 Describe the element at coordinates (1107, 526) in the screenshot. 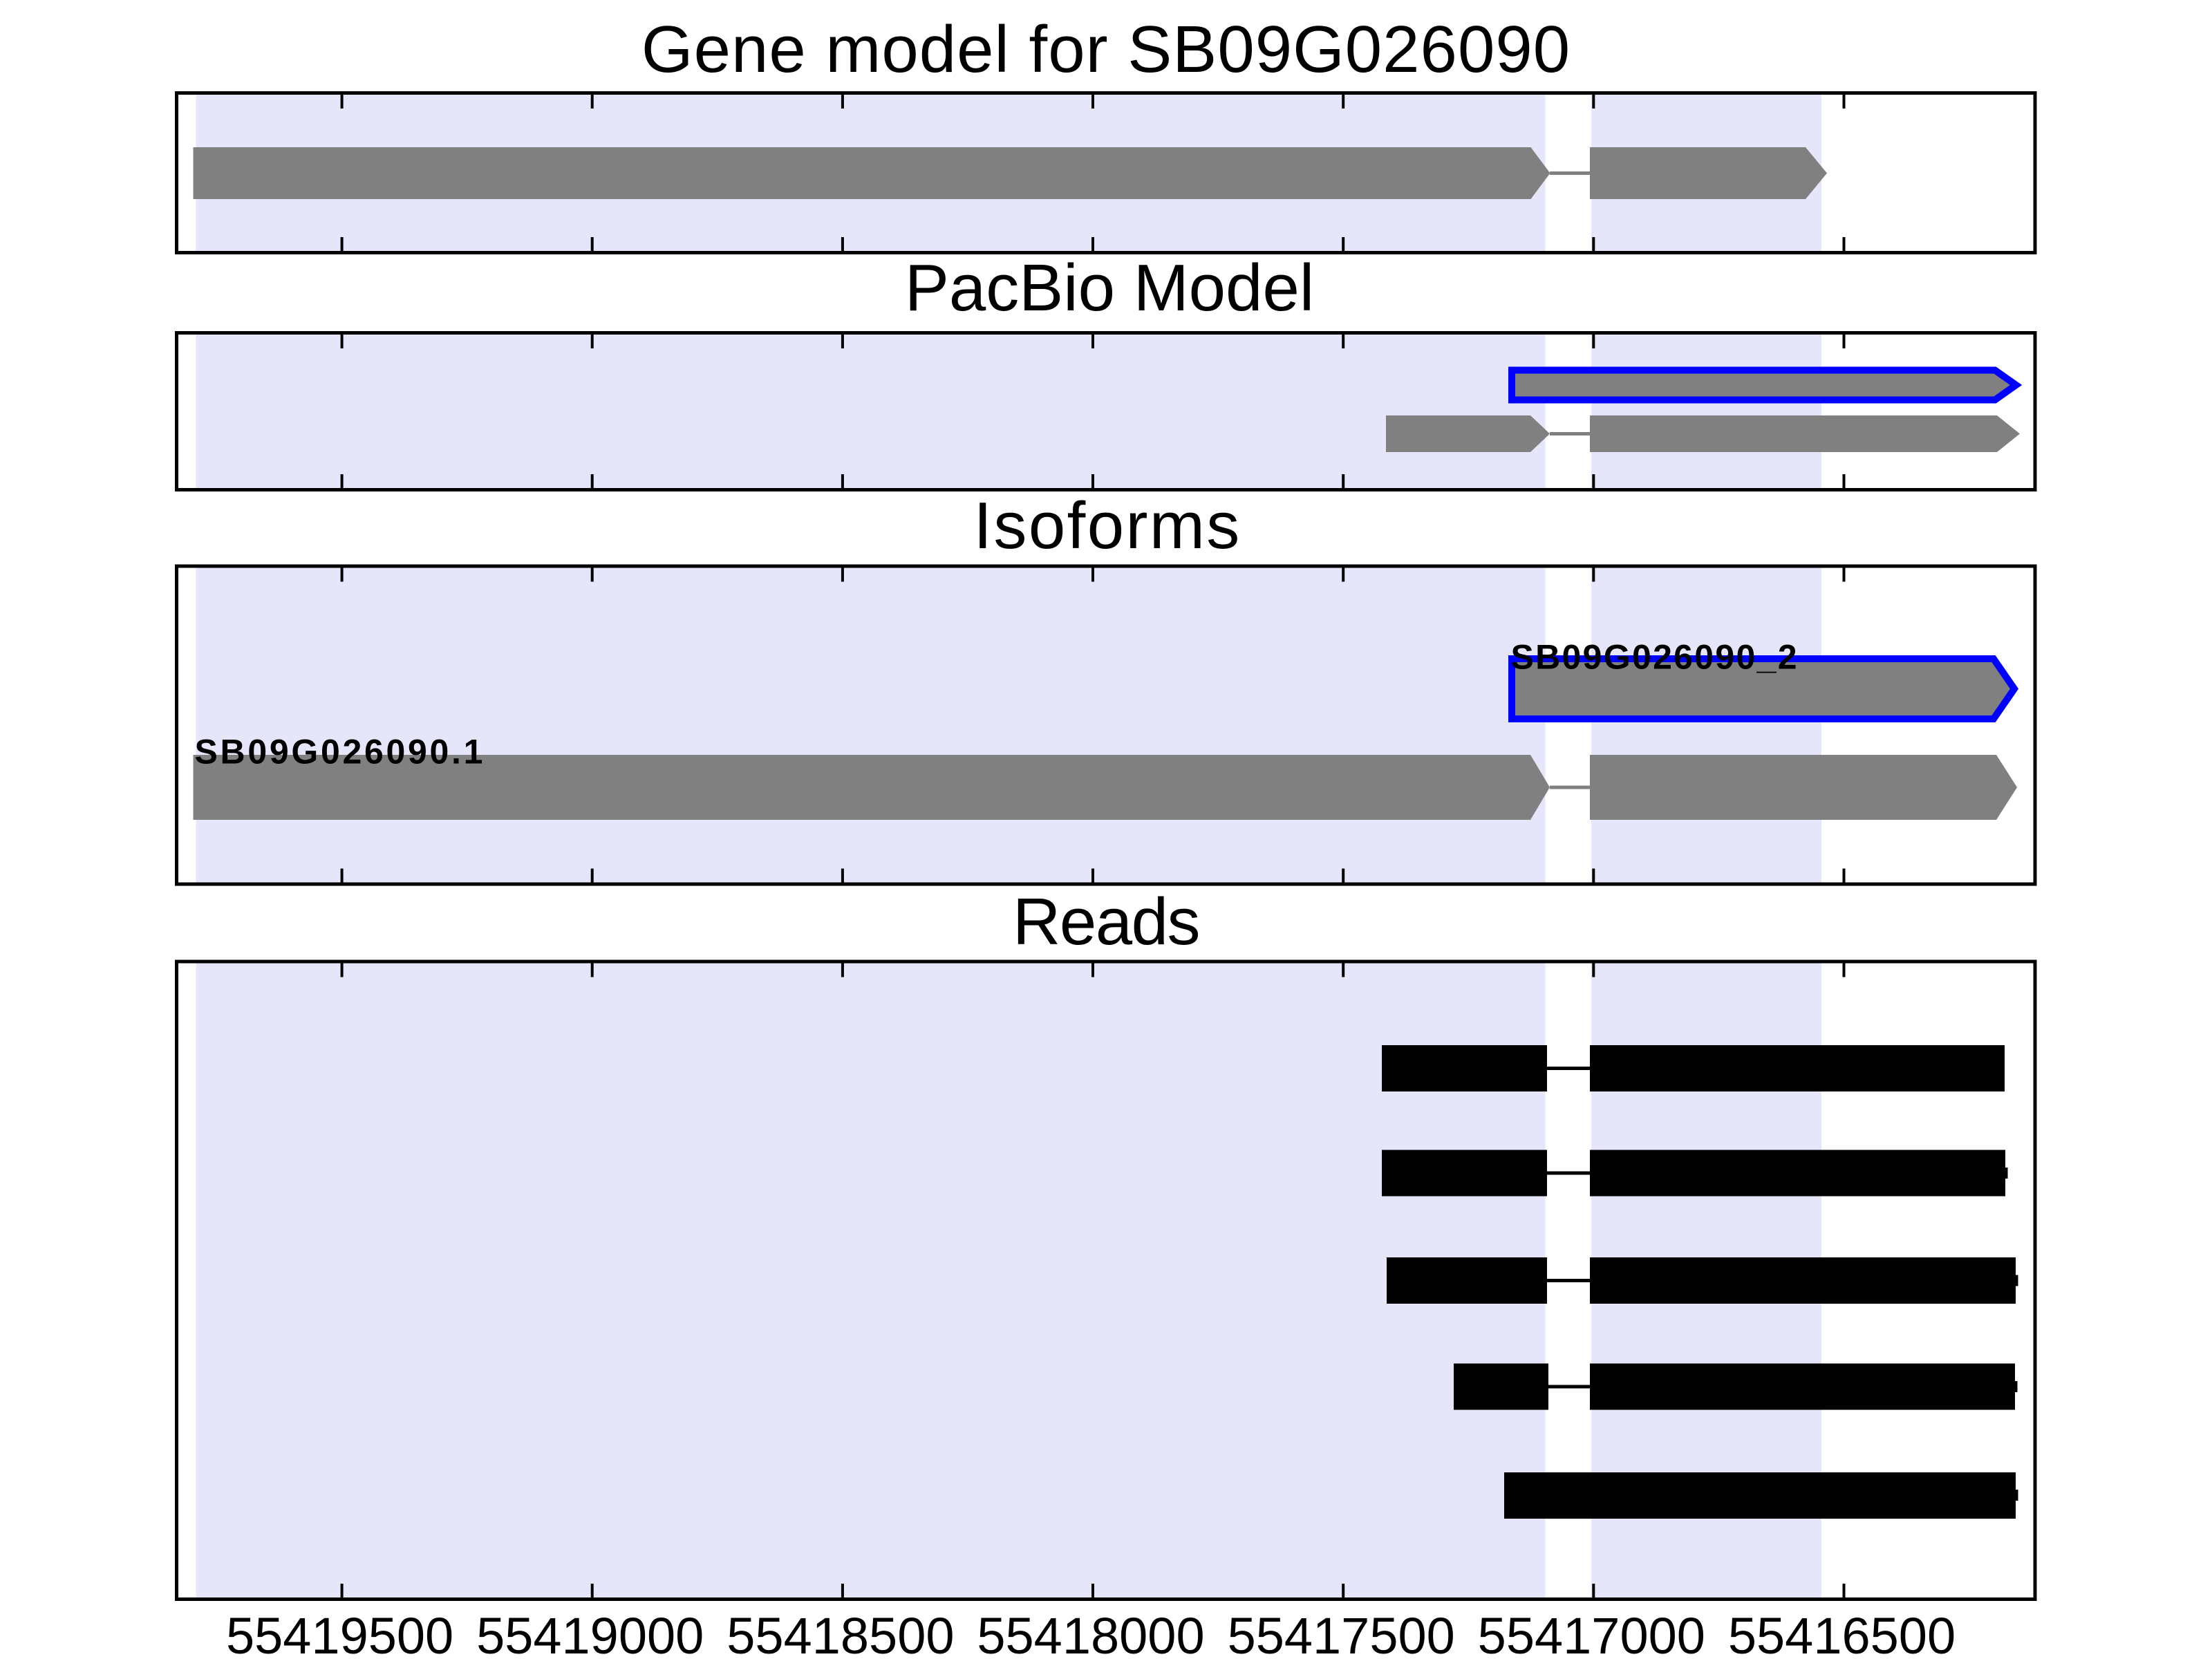

I see `svg-text: Isoforms` at that location.